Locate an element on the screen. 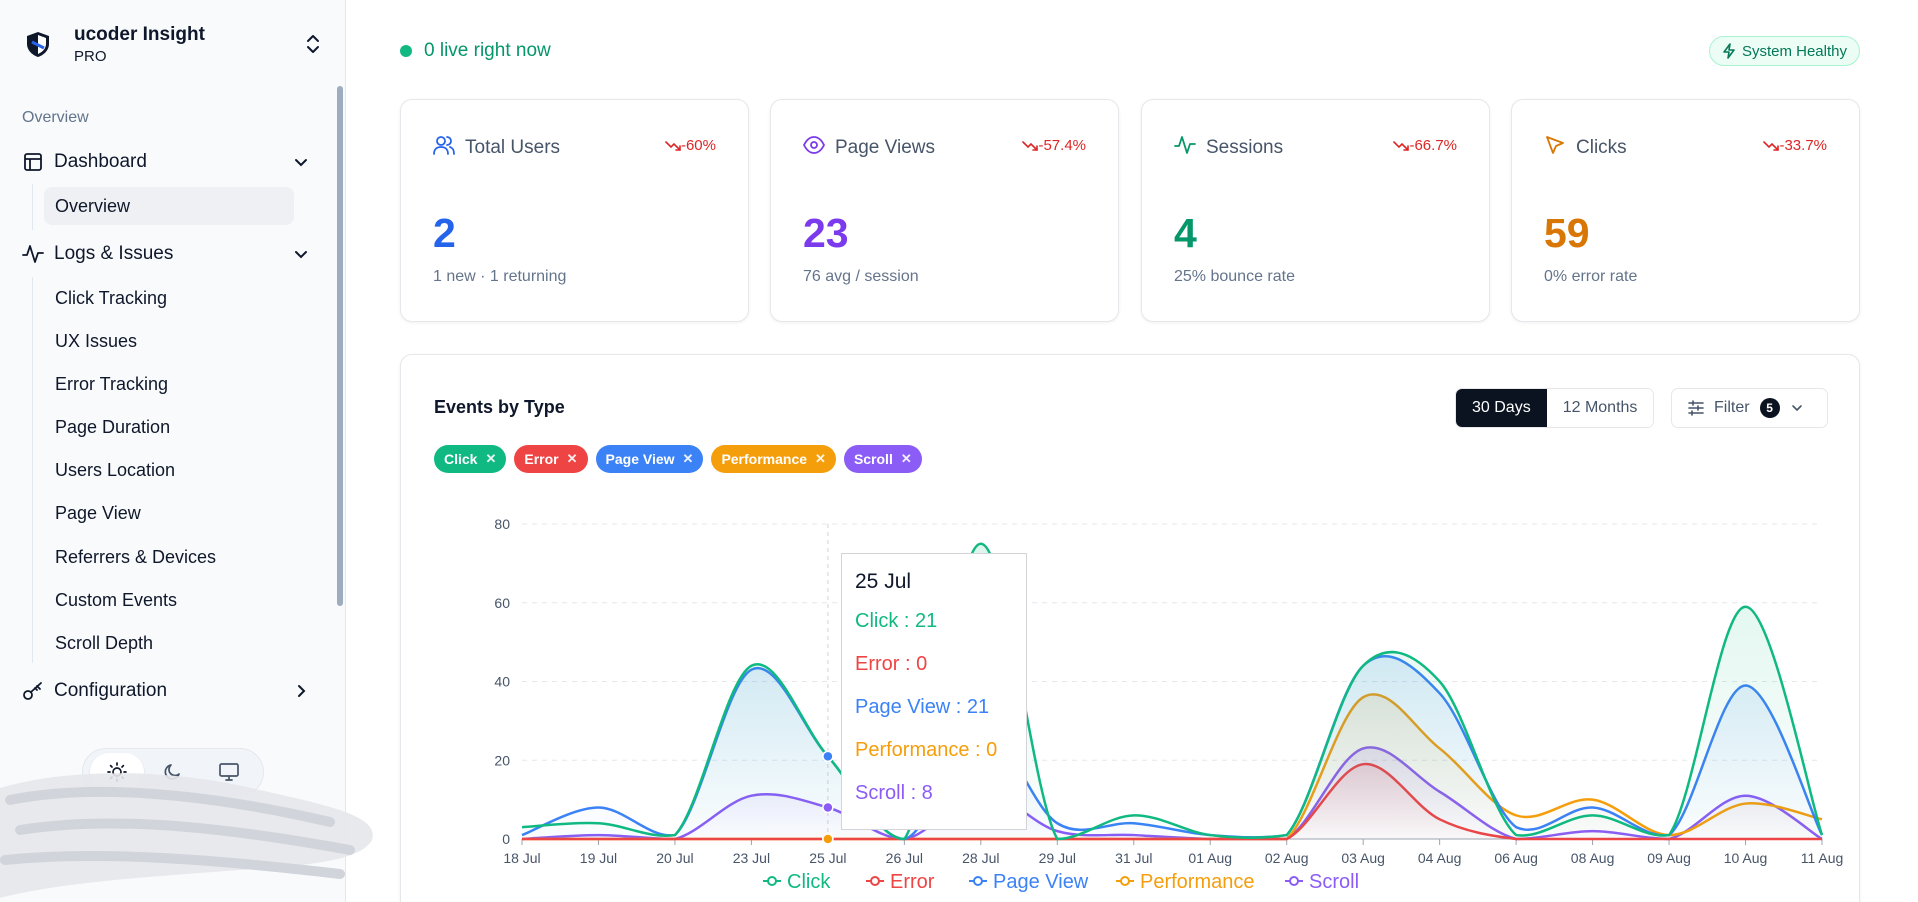 This screenshot has height=902, width=1918. chip-label: Error is located at coordinates (541, 459).